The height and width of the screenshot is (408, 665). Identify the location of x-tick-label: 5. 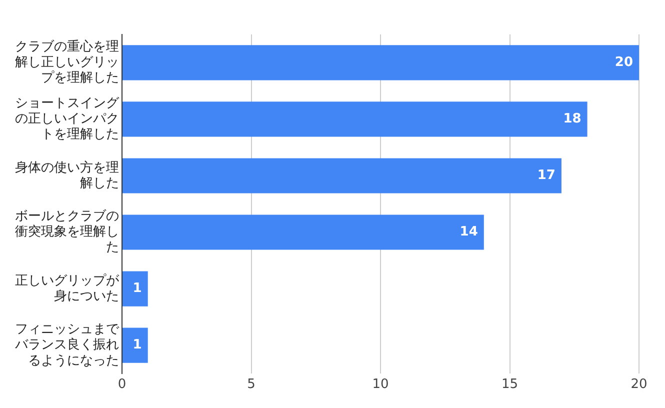
(251, 384).